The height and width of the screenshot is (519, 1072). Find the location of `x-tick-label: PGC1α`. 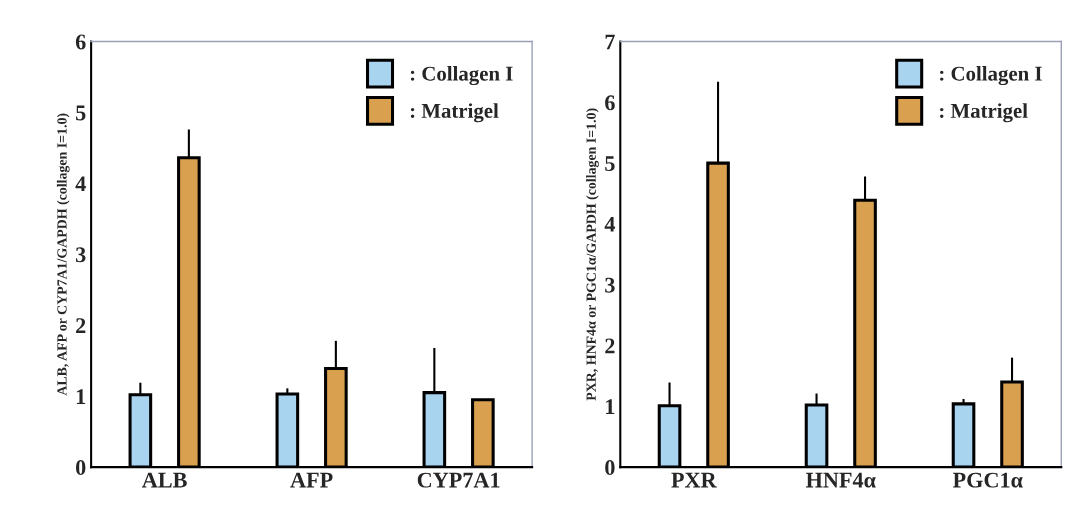

x-tick-label: PGC1α is located at coordinates (987, 480).